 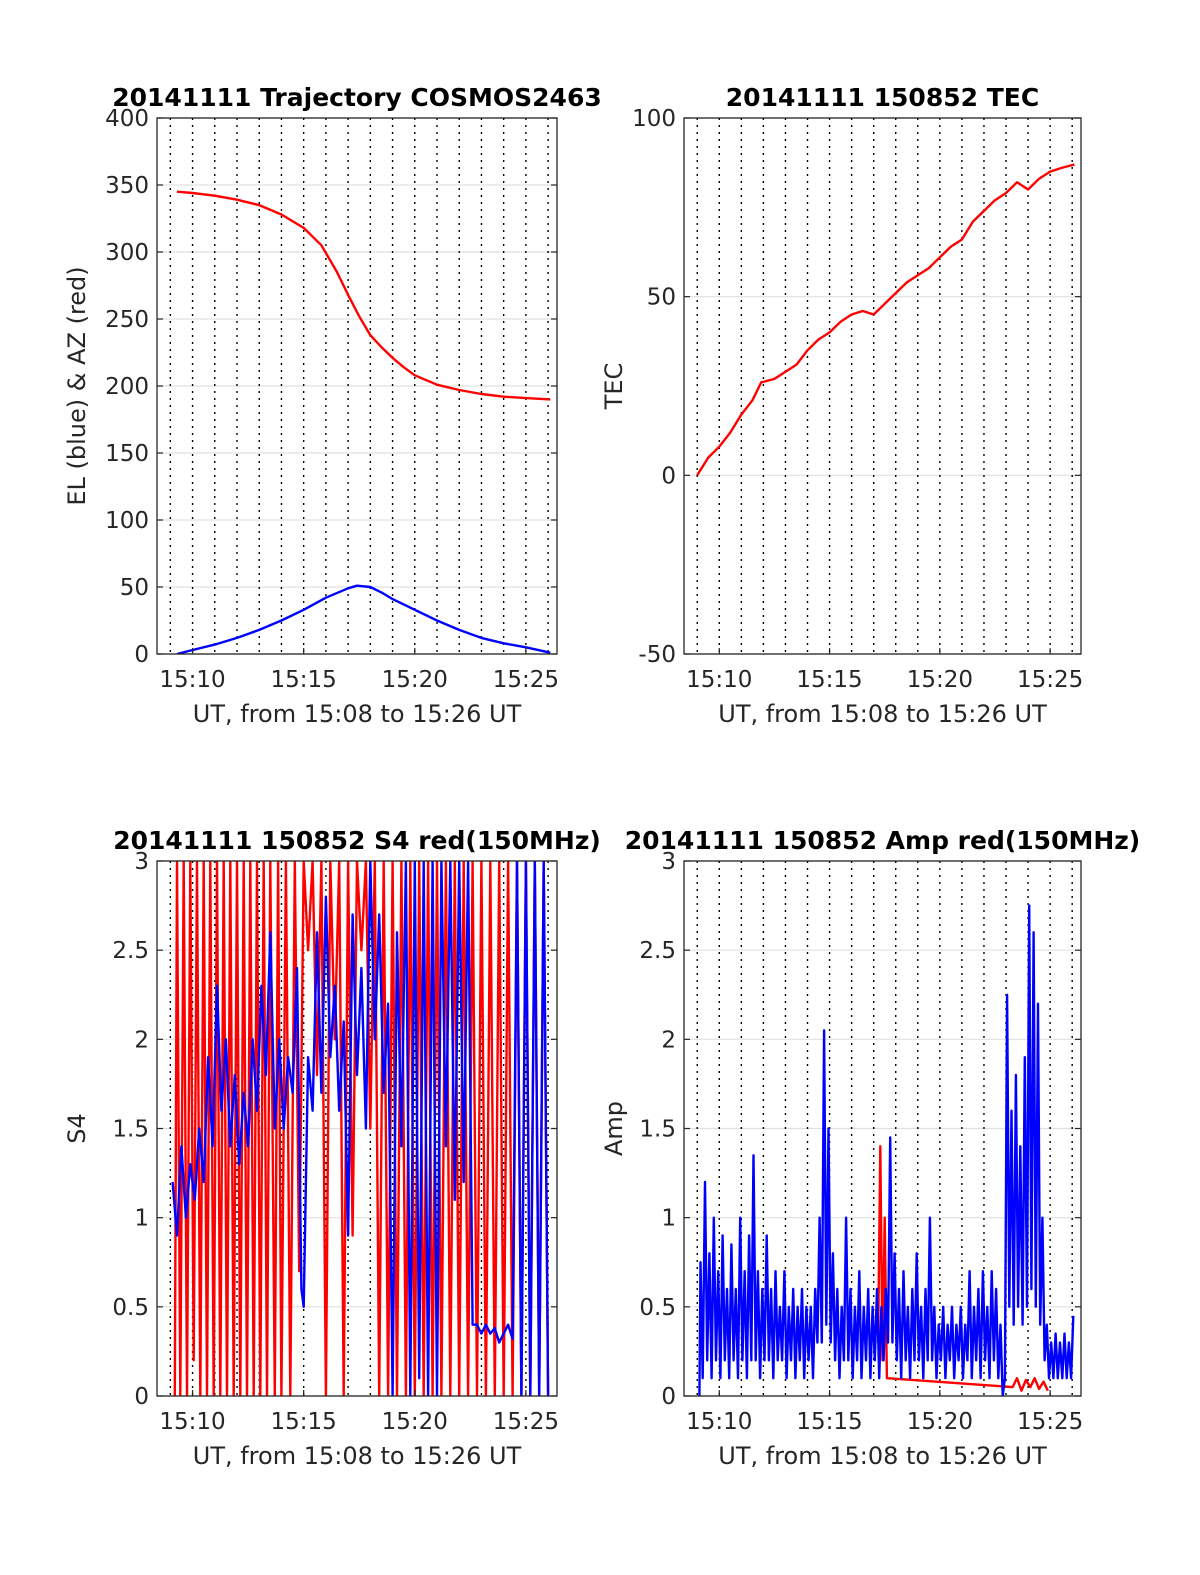 I want to click on amp-xlabel: UT, from 15:08 to 15:26 UT, so click(x=882, y=1456).